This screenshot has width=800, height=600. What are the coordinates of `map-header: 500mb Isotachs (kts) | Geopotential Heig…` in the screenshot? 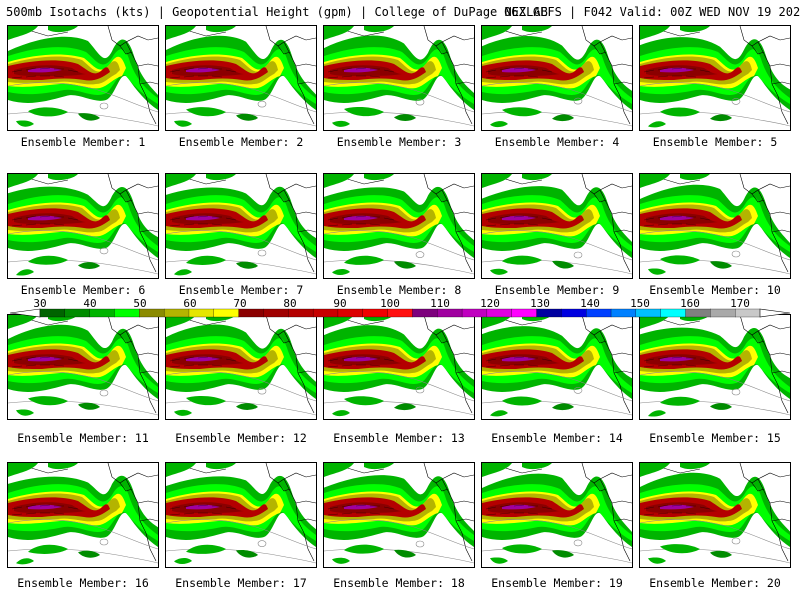 It's located at (400, 11).